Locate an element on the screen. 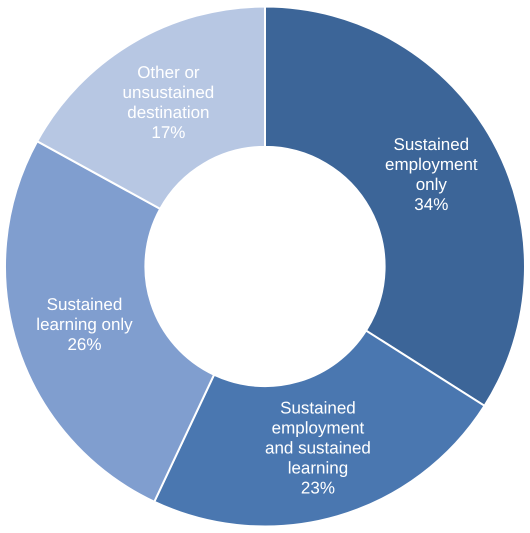  data-label: 26% is located at coordinates (84, 344).